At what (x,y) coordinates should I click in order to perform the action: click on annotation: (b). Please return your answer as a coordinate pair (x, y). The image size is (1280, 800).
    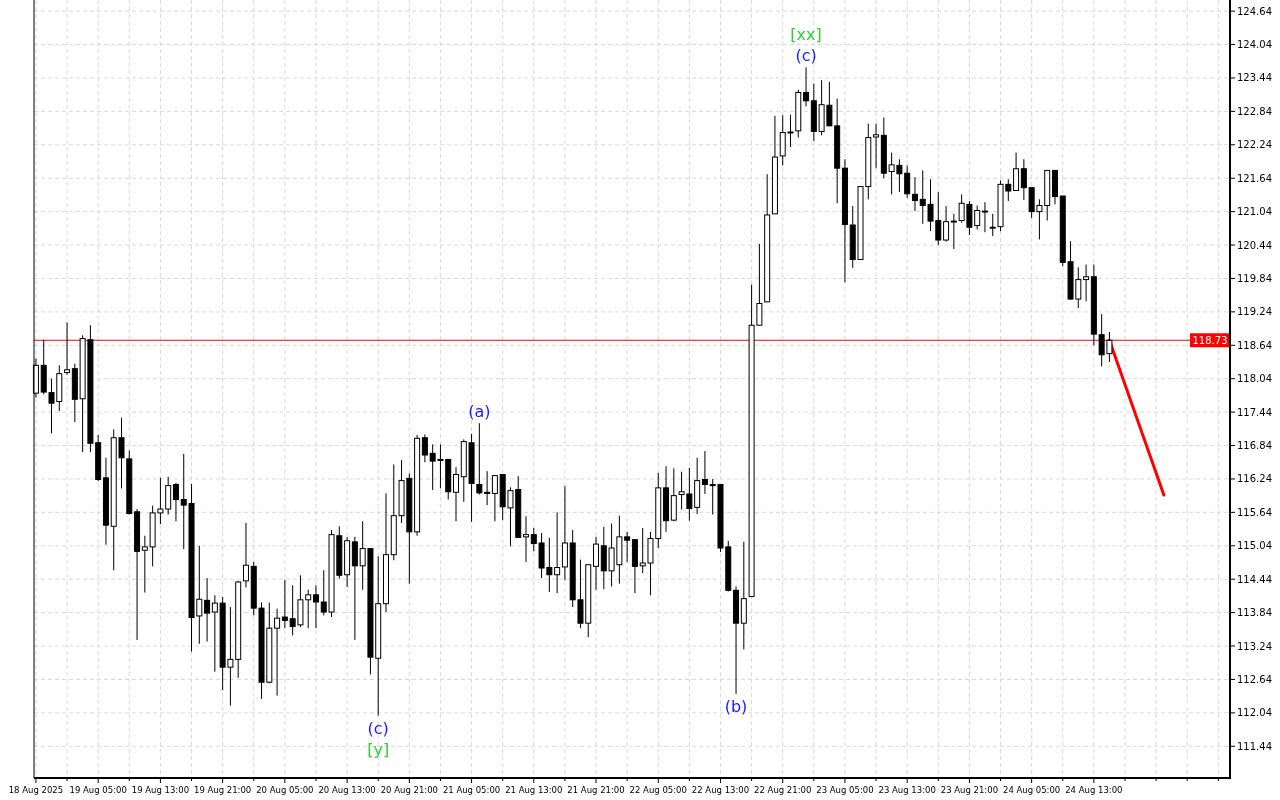
    Looking at the image, I should click on (736, 706).